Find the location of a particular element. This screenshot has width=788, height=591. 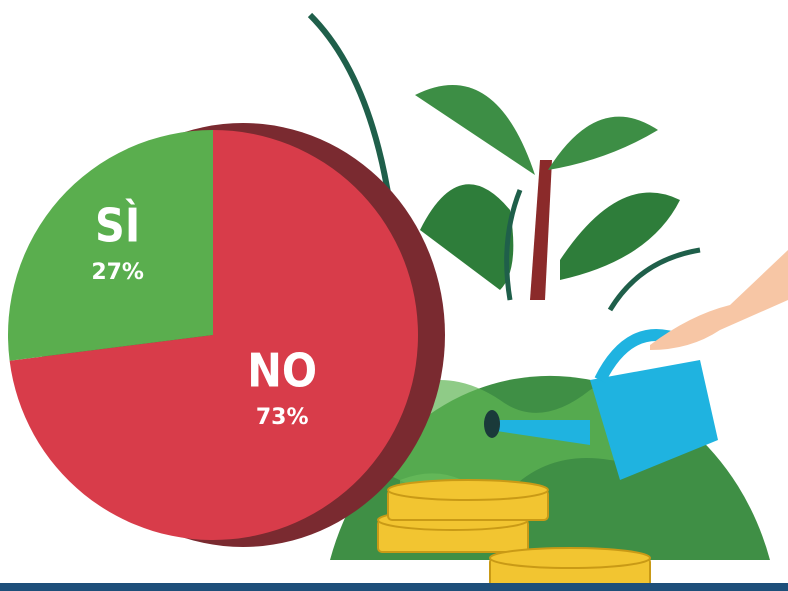

slice-value-label: 27% is located at coordinates (117, 272).